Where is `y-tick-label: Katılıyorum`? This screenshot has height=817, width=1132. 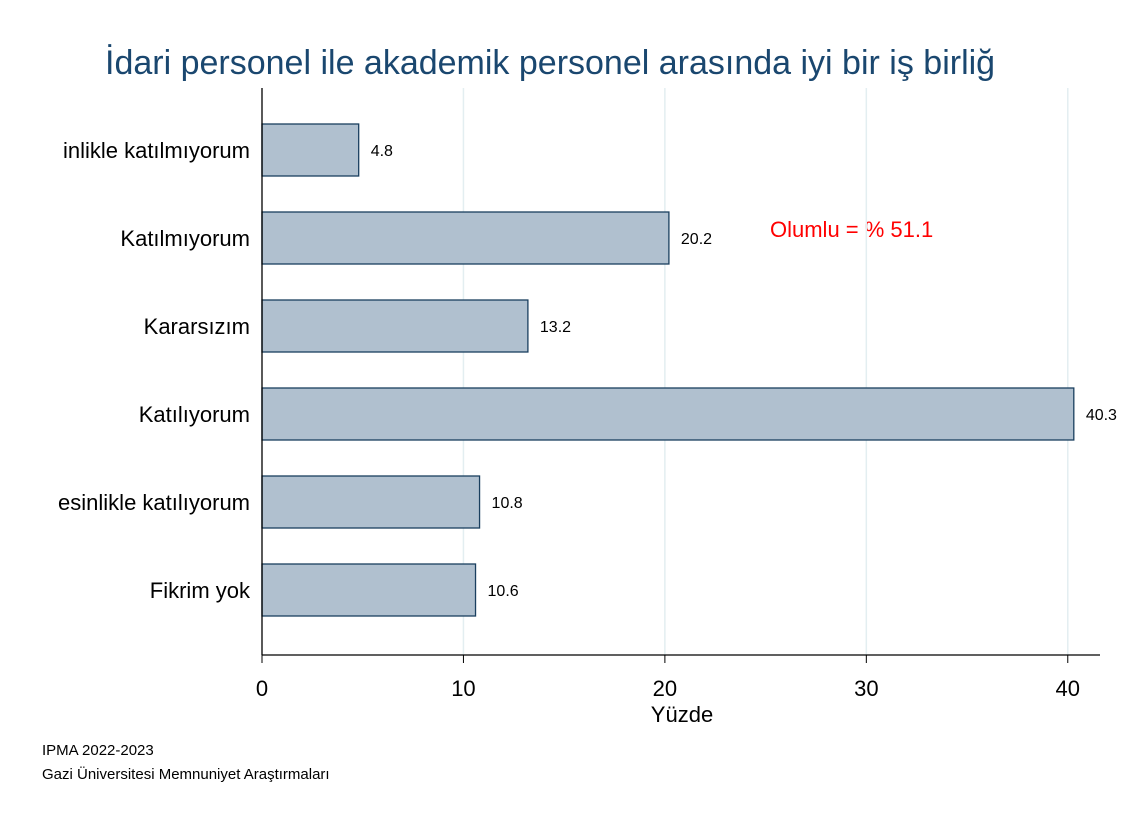 y-tick-label: Katılıyorum is located at coordinates (194, 414).